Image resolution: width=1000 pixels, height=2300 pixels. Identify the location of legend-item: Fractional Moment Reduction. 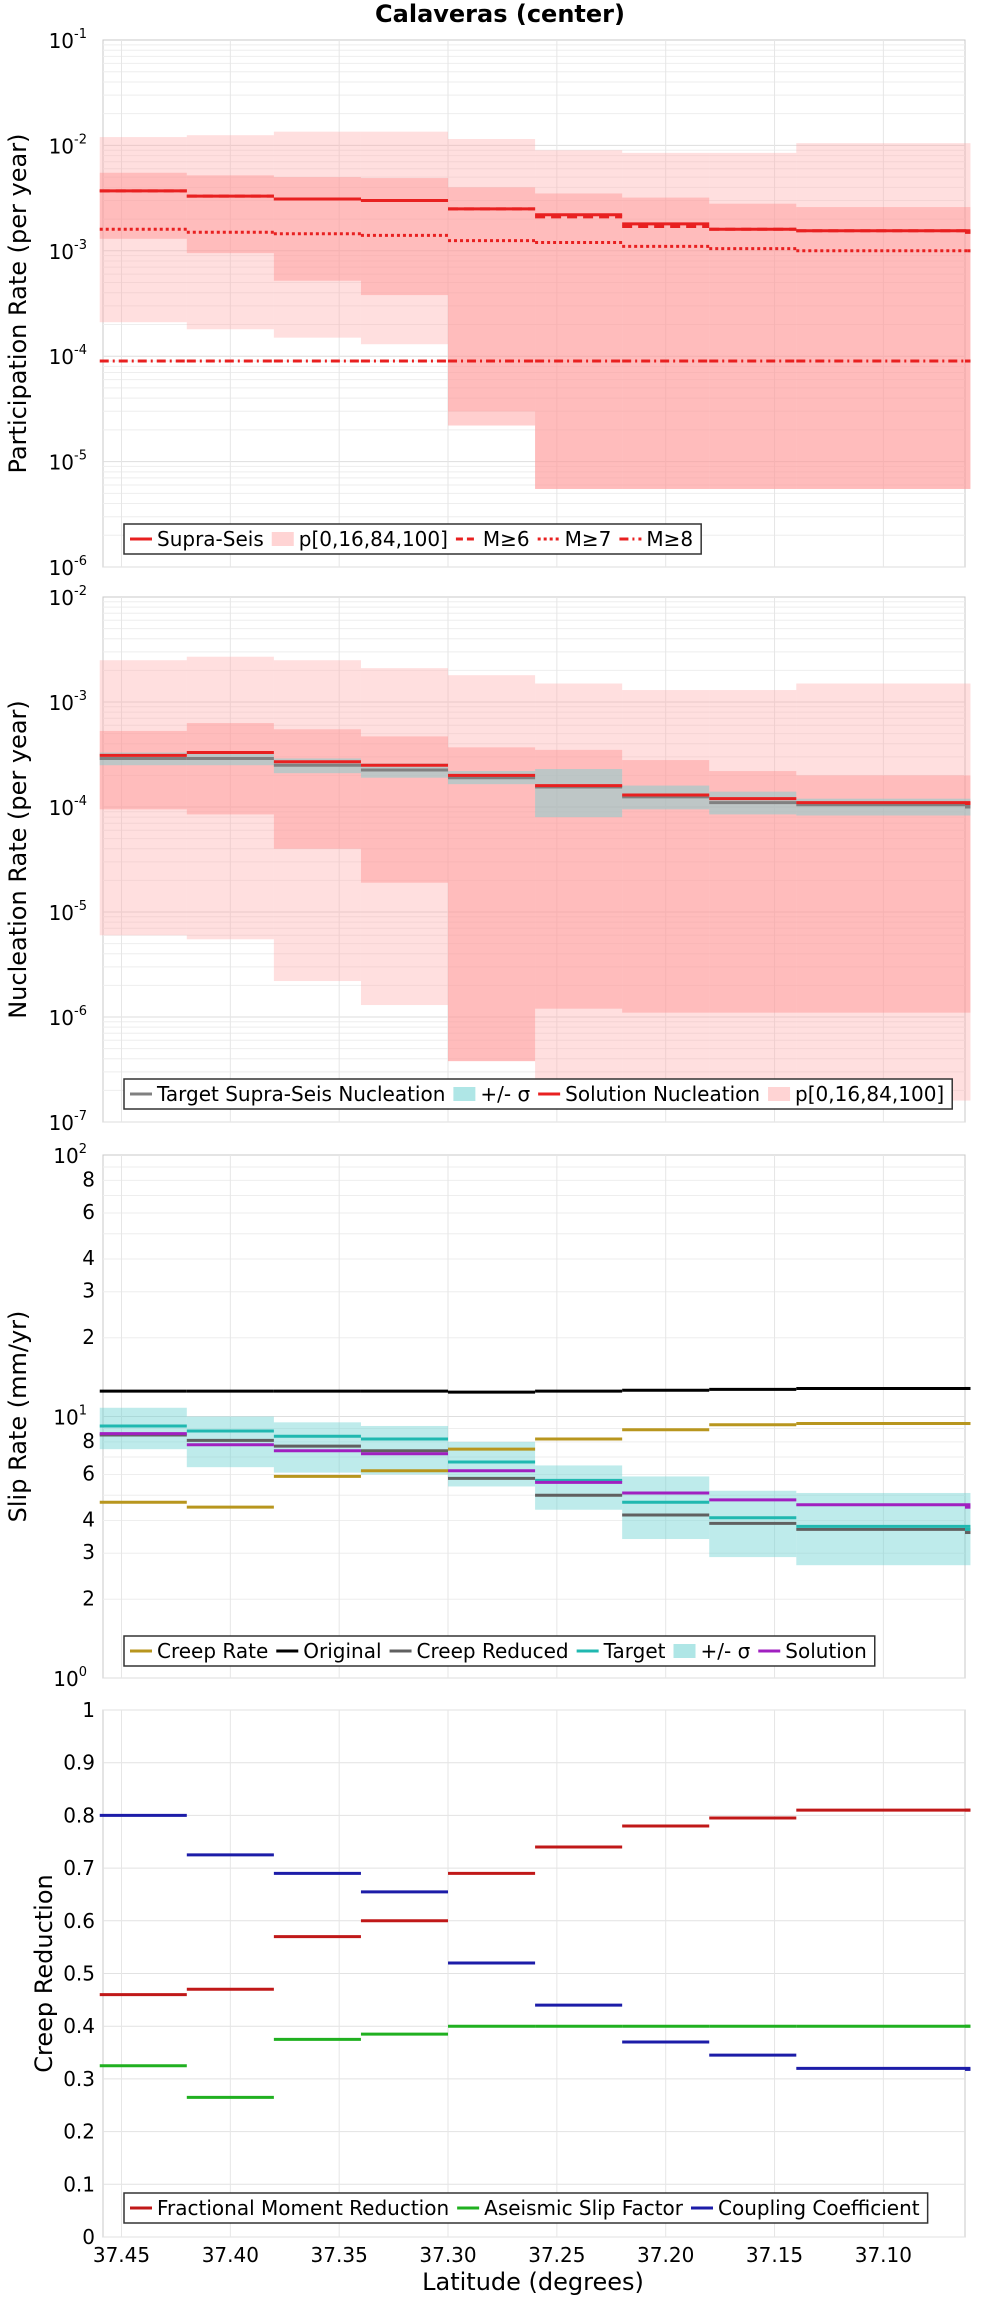
(289, 2208).